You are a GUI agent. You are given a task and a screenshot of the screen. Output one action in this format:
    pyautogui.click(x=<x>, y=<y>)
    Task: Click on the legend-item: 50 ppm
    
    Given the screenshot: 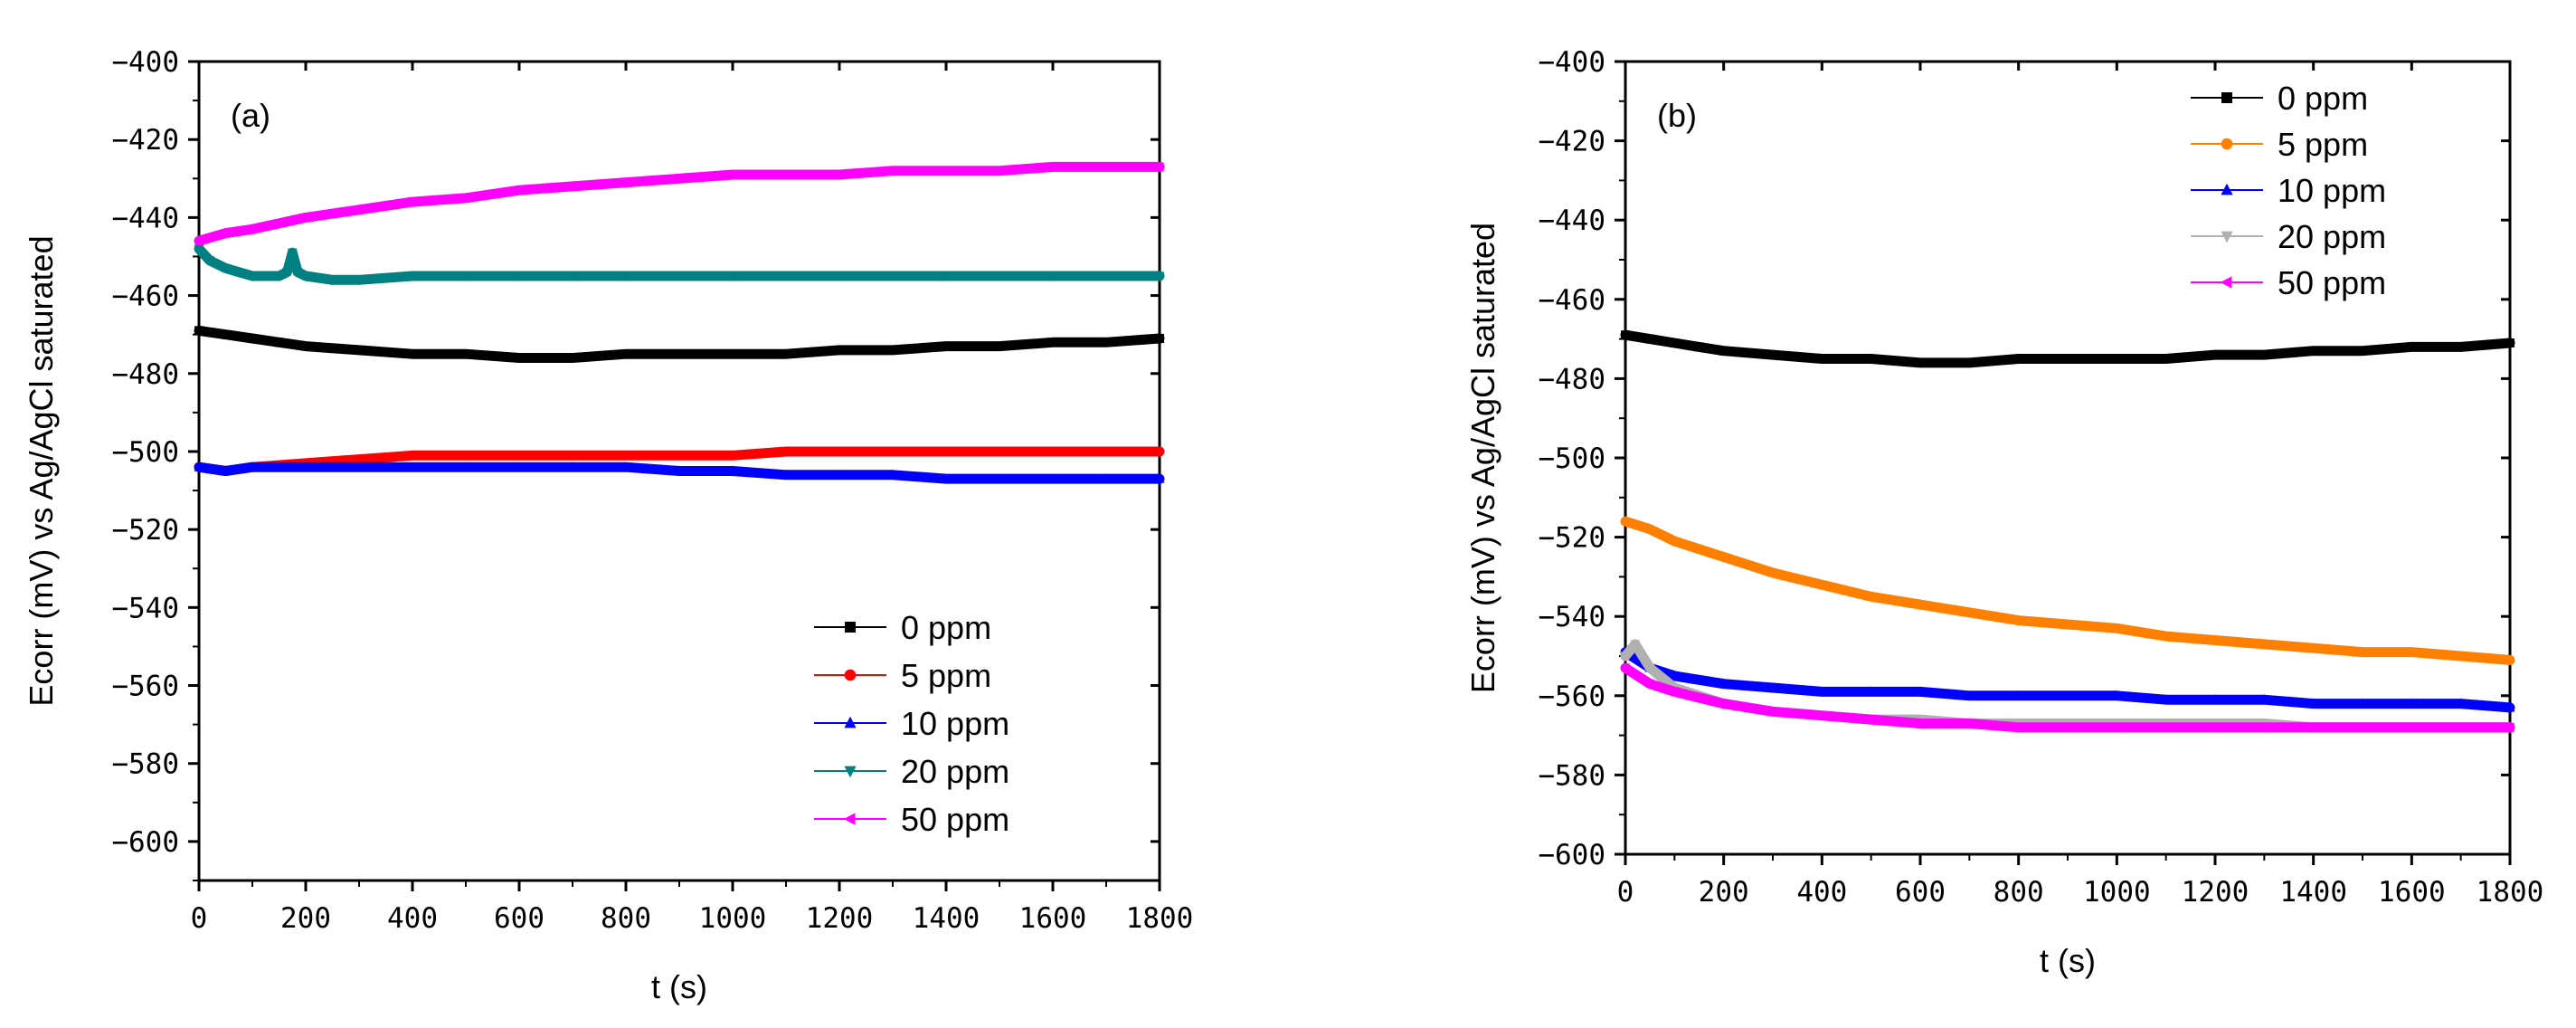 What is the action you would take?
    pyautogui.click(x=2288, y=282)
    